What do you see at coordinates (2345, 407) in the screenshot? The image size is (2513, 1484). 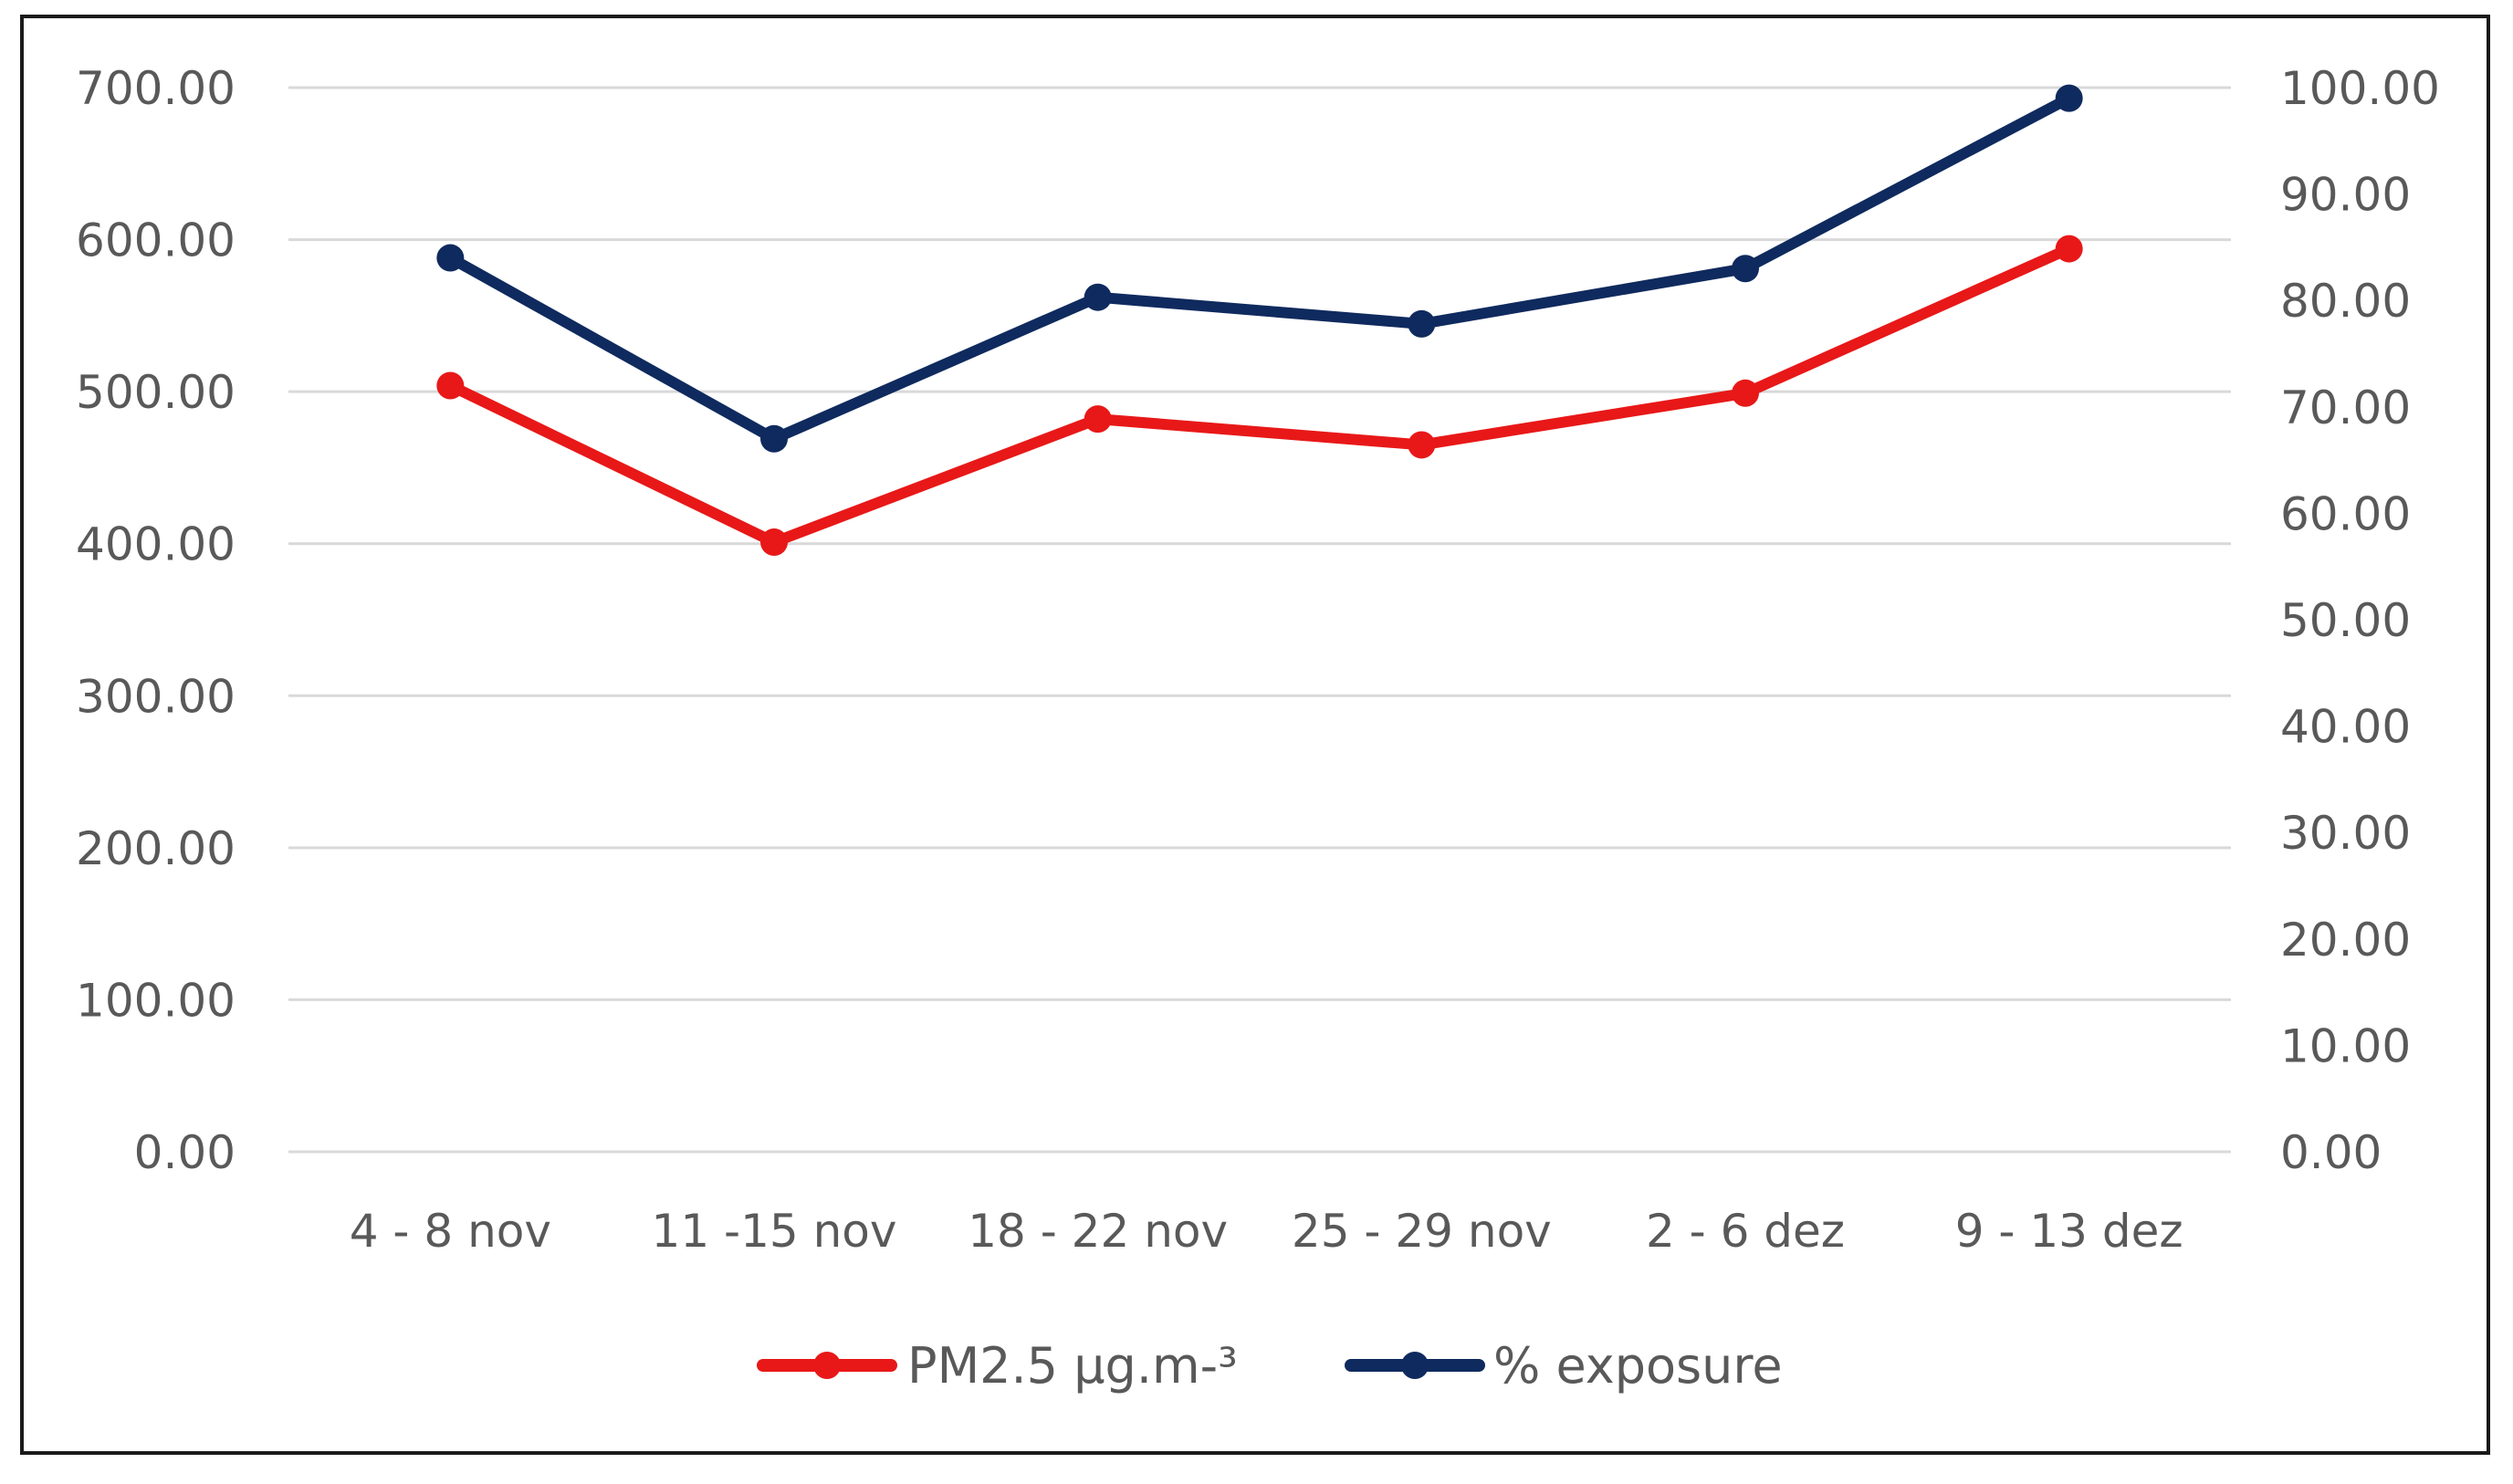 I see `right-tick-label: 70.00` at bounding box center [2345, 407].